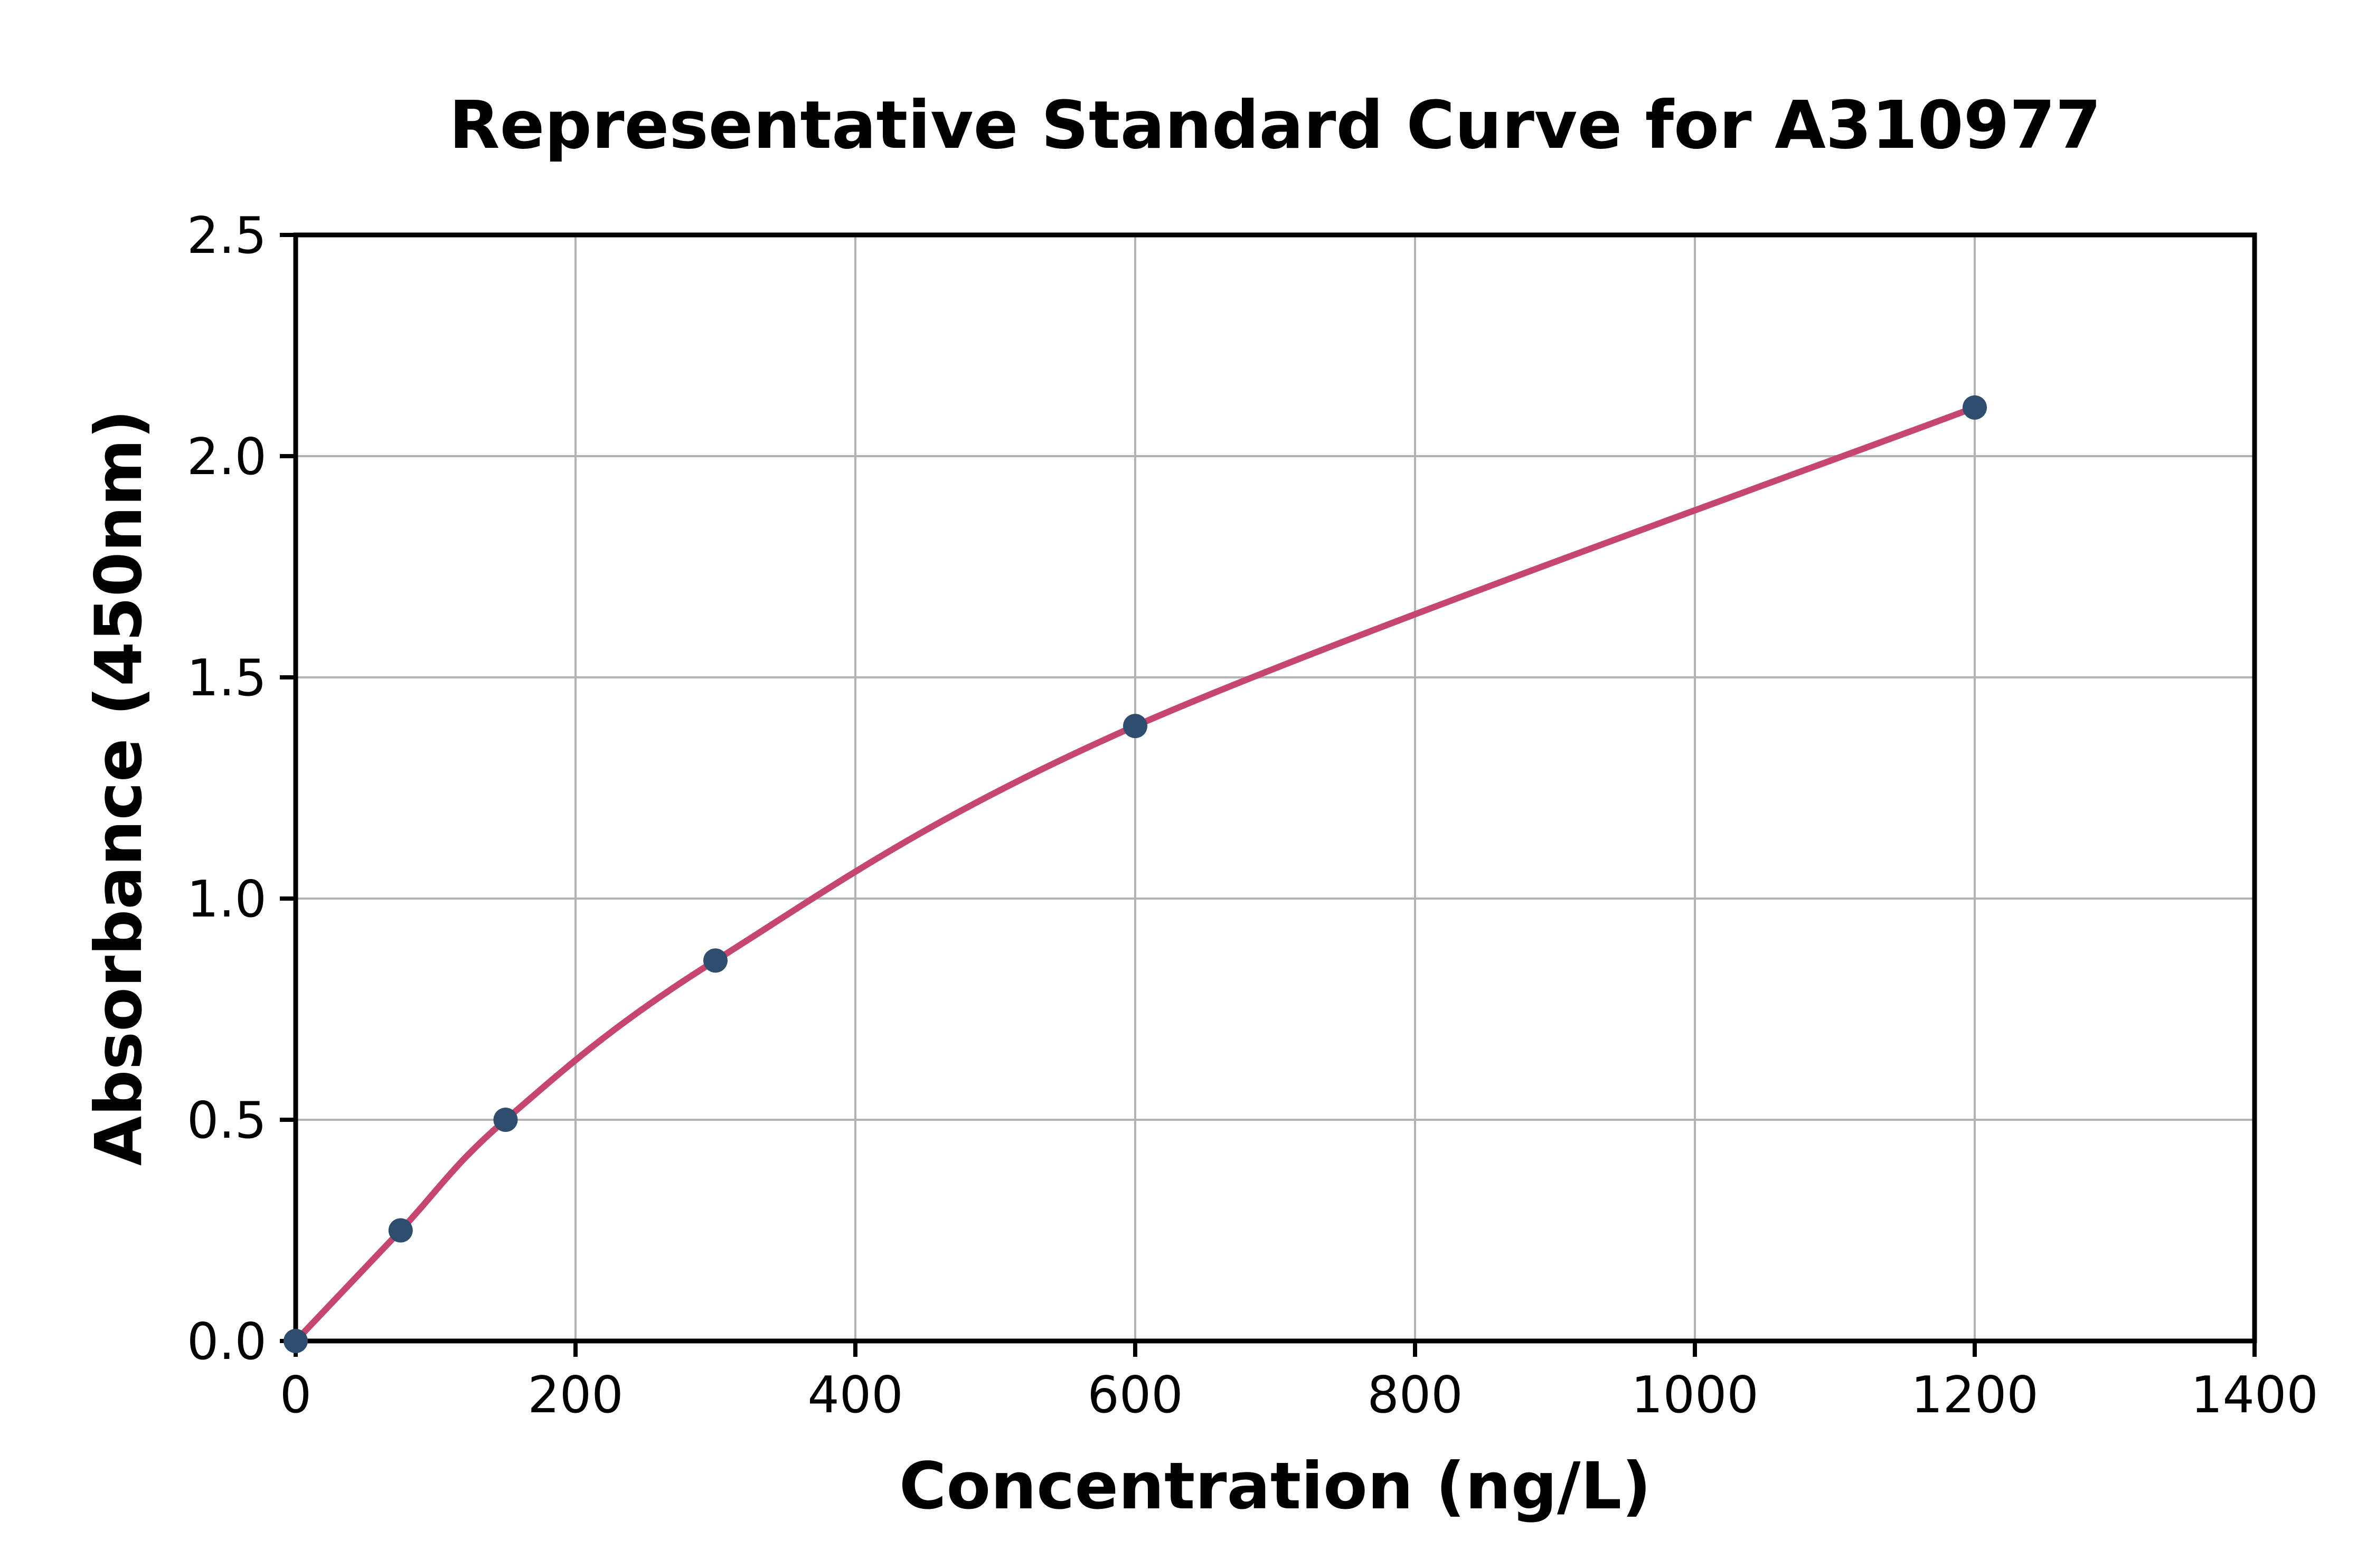 The height and width of the screenshot is (1568, 2376). What do you see at coordinates (1415, 1395) in the screenshot?
I see `x-tick-label: 800` at bounding box center [1415, 1395].